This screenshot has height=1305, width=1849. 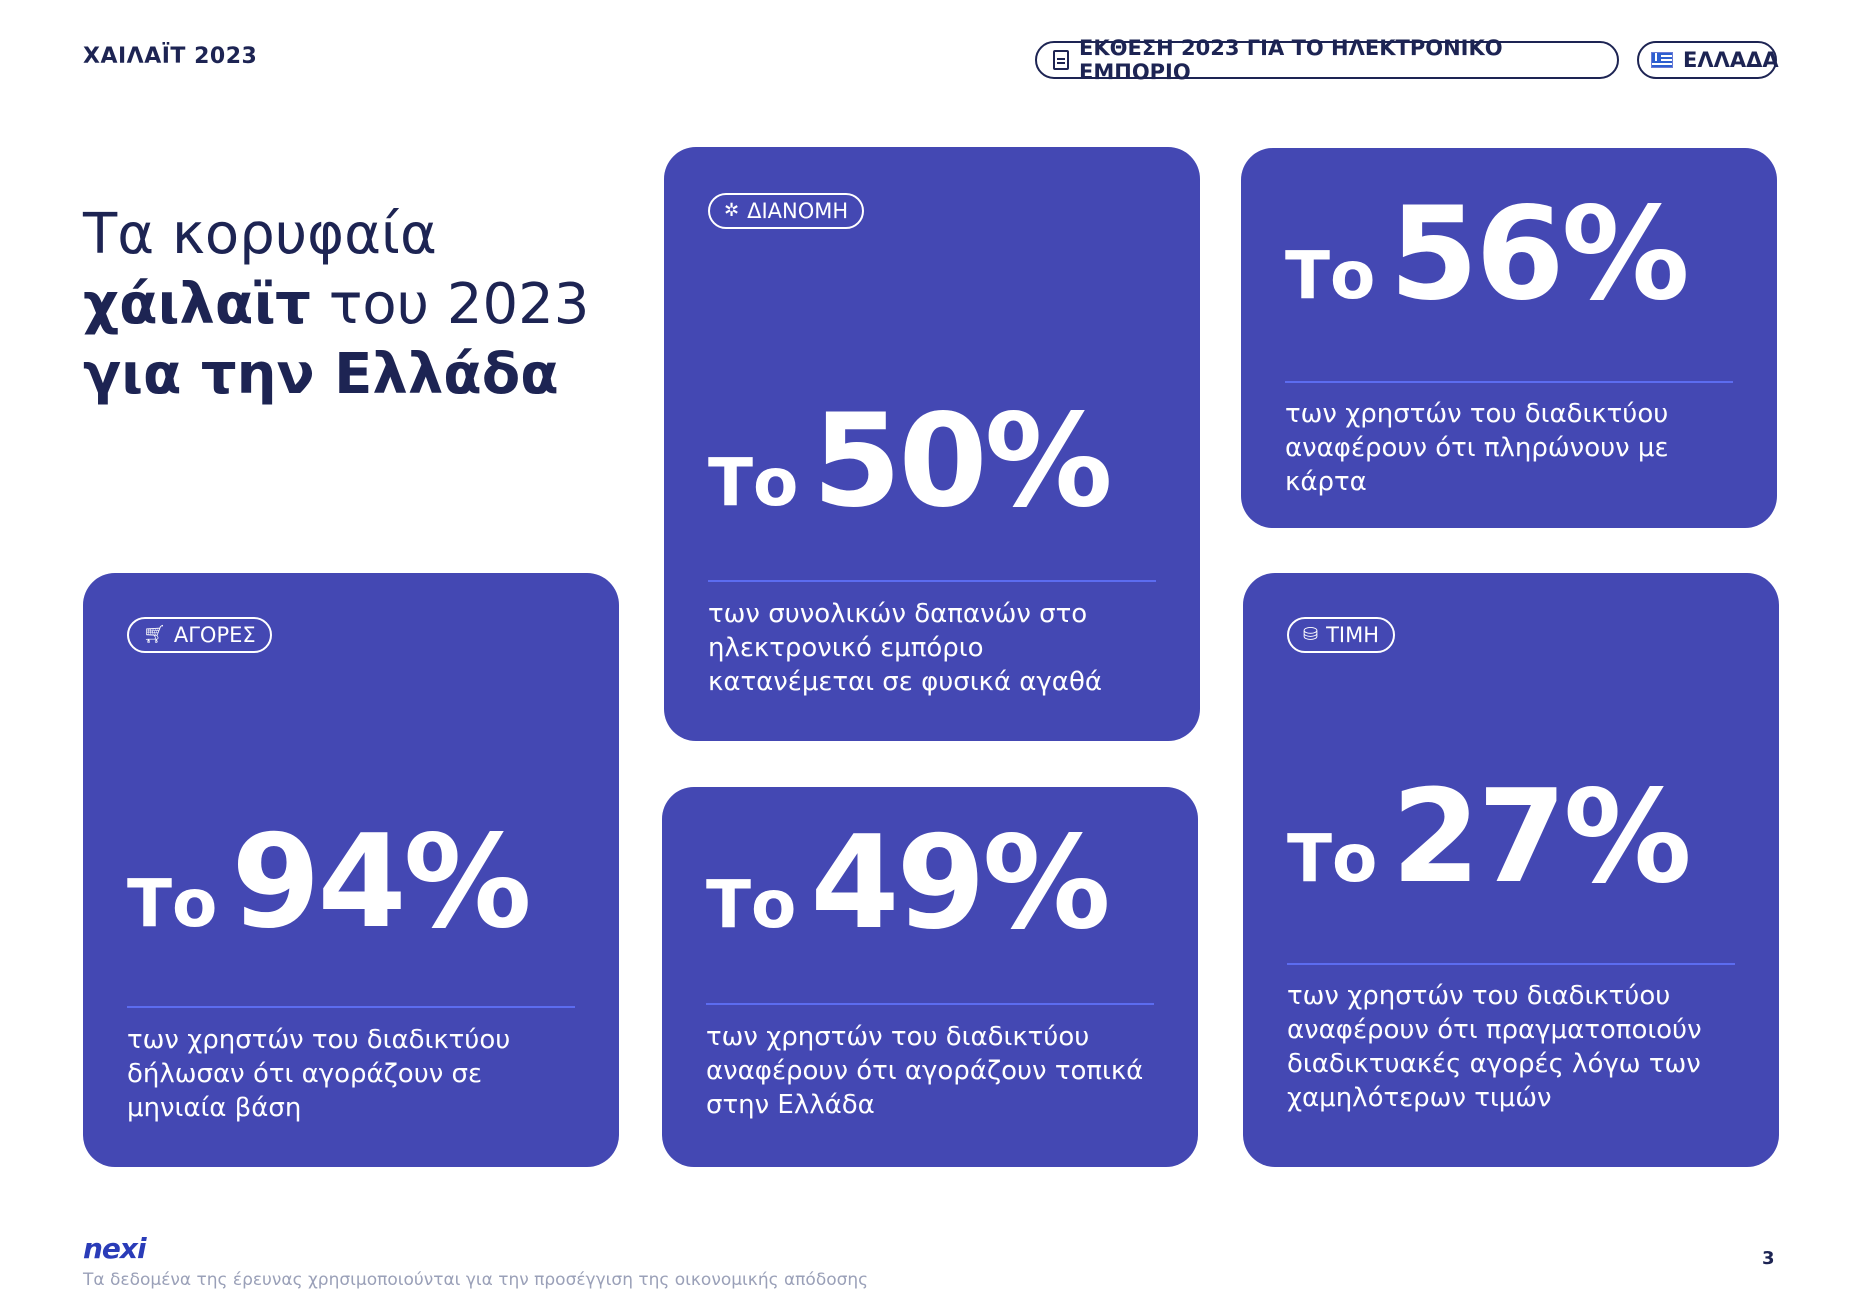 What do you see at coordinates (450, 304) in the screenshot?
I see `headline-line2-rest: του 2023` at bounding box center [450, 304].